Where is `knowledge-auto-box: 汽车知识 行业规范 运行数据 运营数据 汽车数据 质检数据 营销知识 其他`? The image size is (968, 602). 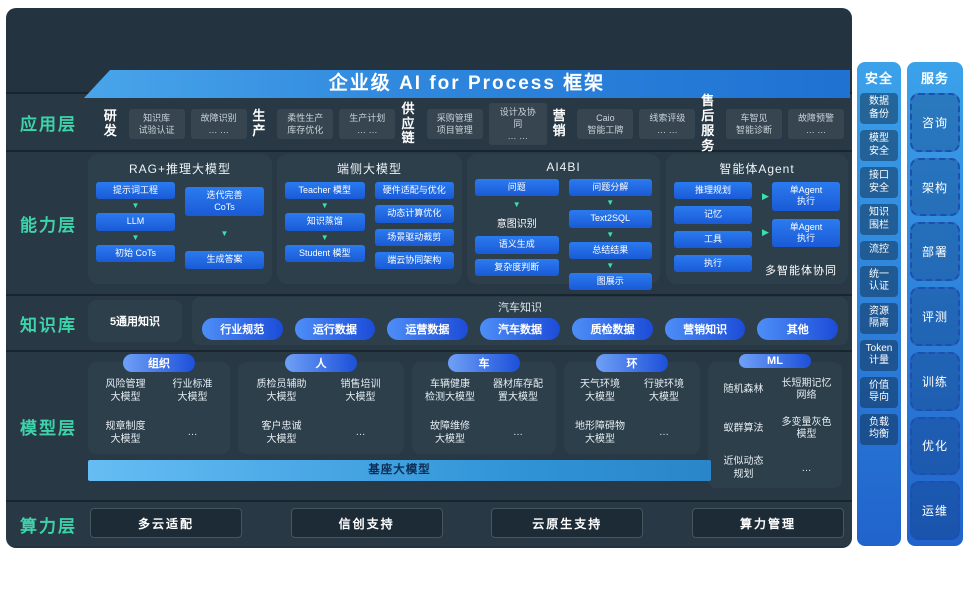
knowledge-auto-box: 汽车知识 行业规范 运行数据 运营数据 汽车数据 质检数据 营销知识 其他 is located at coordinates (520, 321).